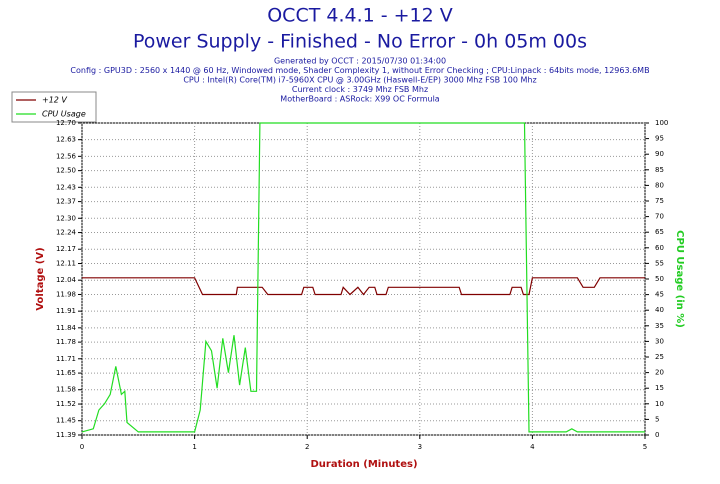 The image size is (720, 484). I want to click on y2-tick-label: 25, so click(659, 357).